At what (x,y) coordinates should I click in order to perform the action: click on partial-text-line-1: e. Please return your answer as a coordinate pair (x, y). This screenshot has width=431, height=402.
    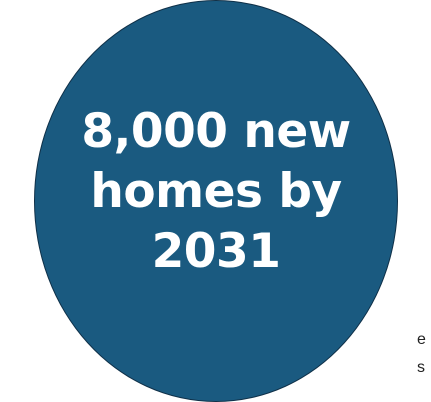
    Looking at the image, I should click on (421, 339).